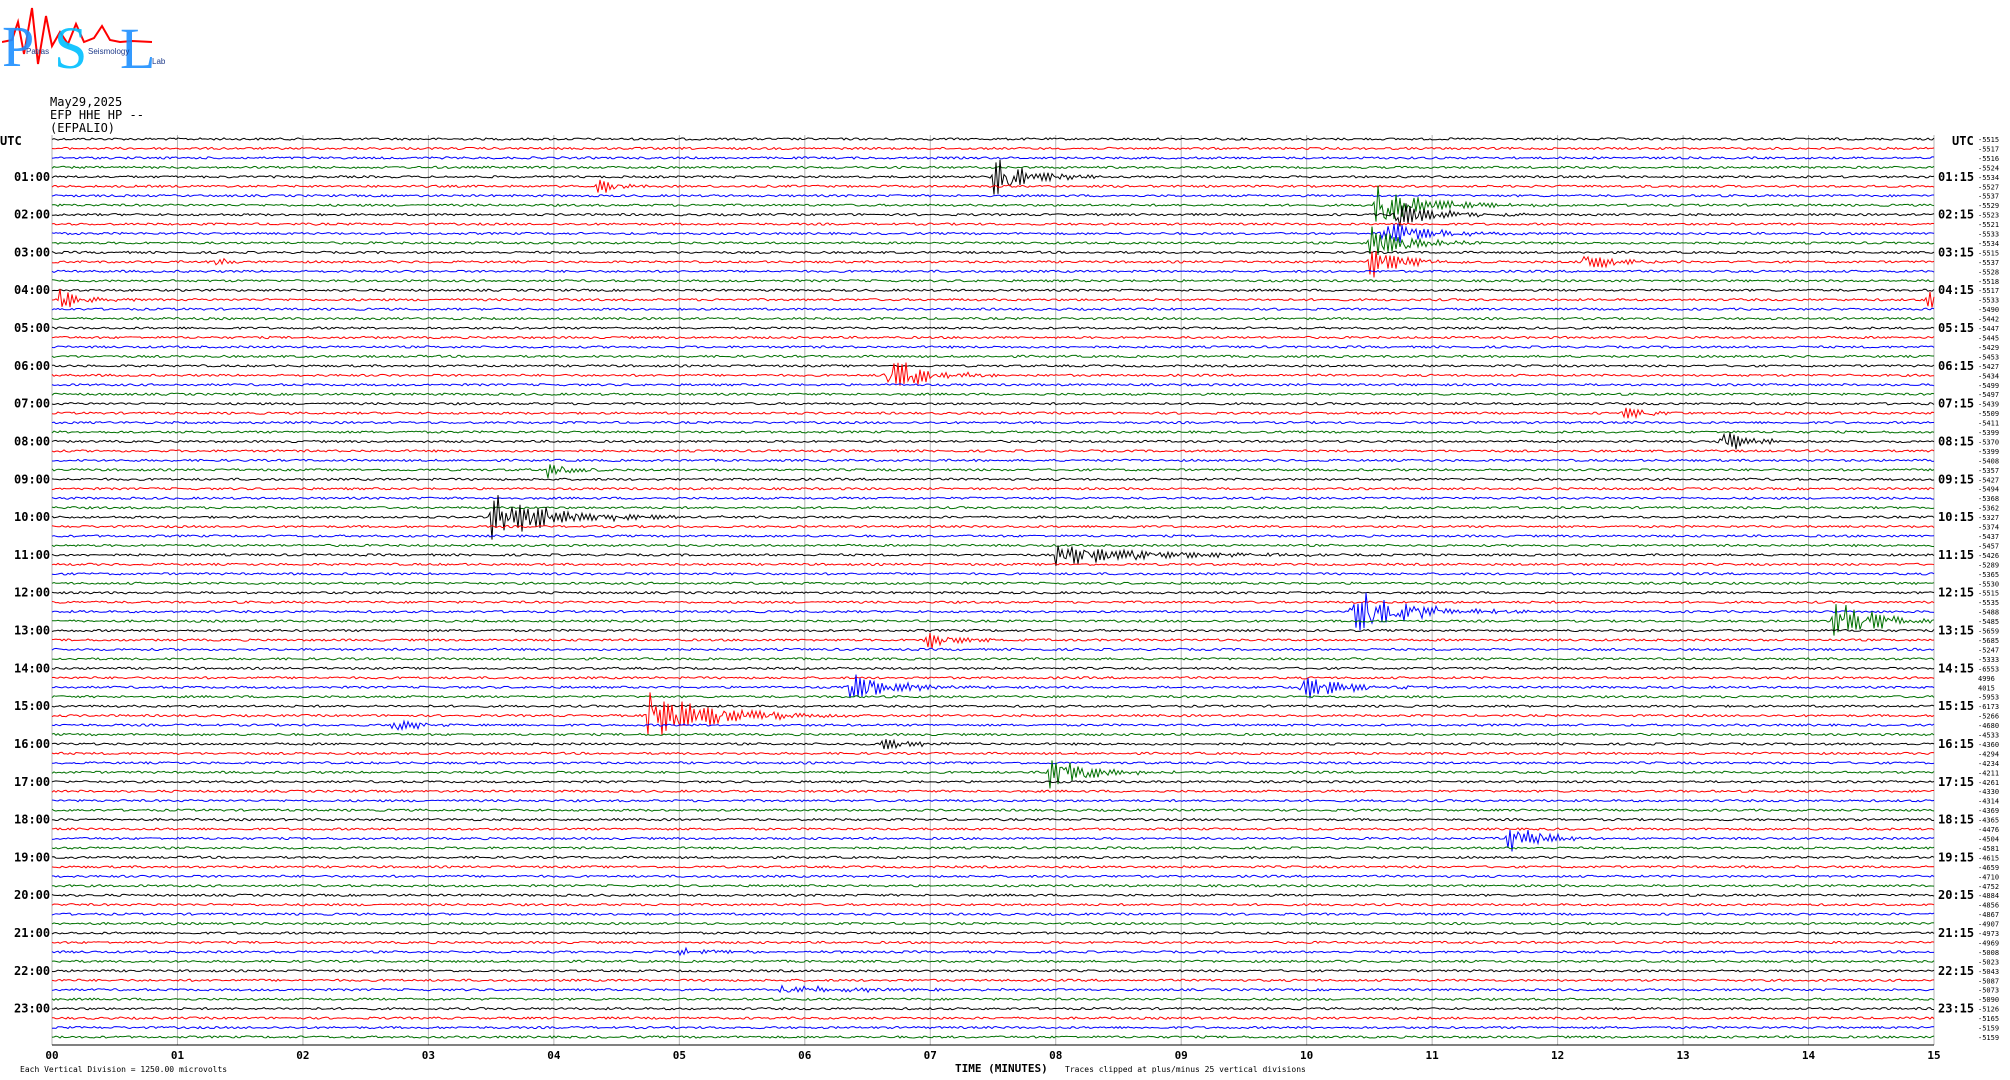  Describe the element at coordinates (1988, 821) in the screenshot. I see `row-offset-label: -4365` at that location.